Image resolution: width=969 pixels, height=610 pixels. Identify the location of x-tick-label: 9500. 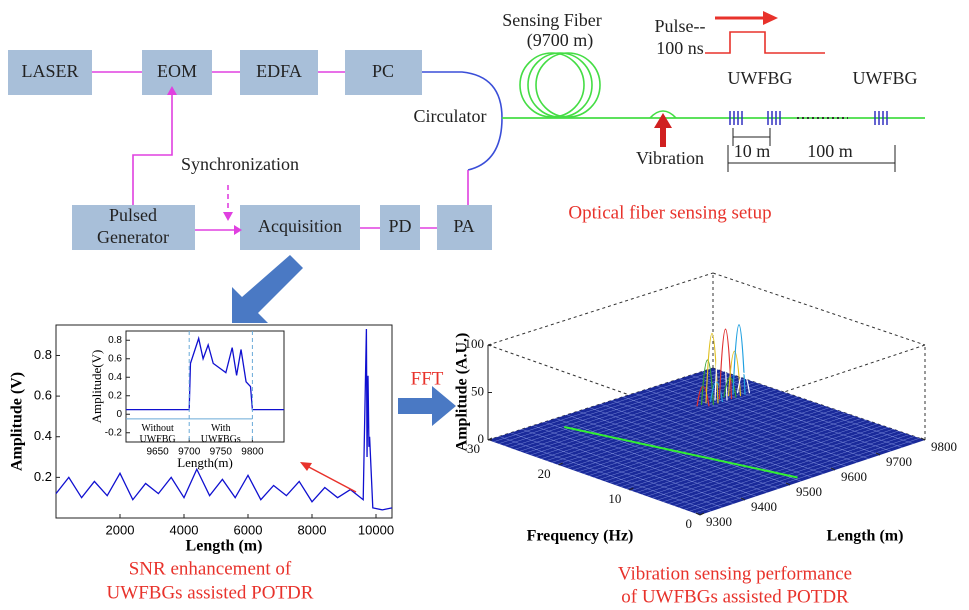
(809, 491).